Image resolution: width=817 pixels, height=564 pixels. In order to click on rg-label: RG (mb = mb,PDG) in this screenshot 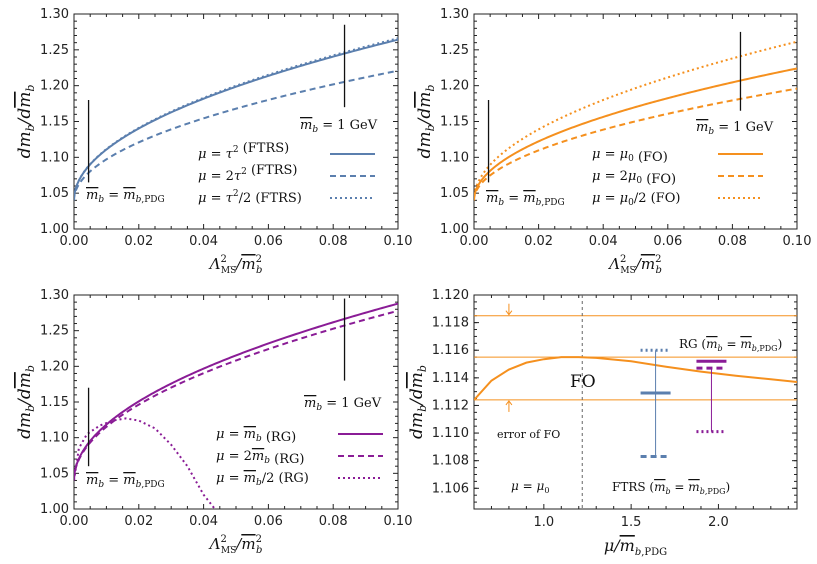, I will do `click(730, 345)`.